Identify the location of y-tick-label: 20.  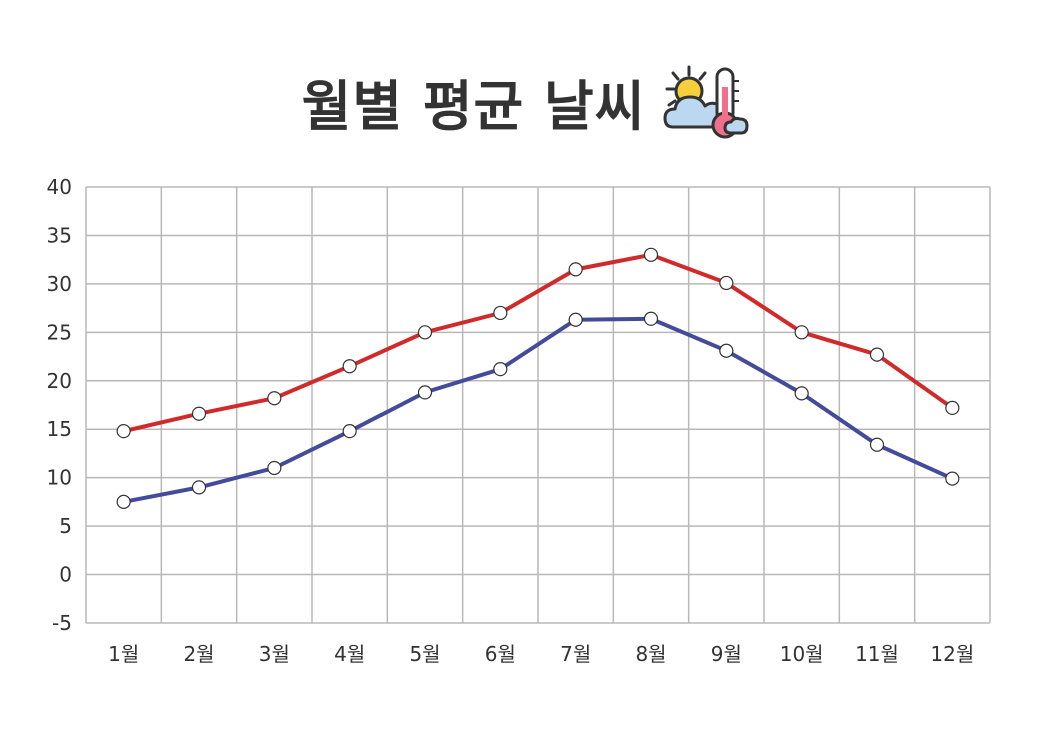
(59, 381).